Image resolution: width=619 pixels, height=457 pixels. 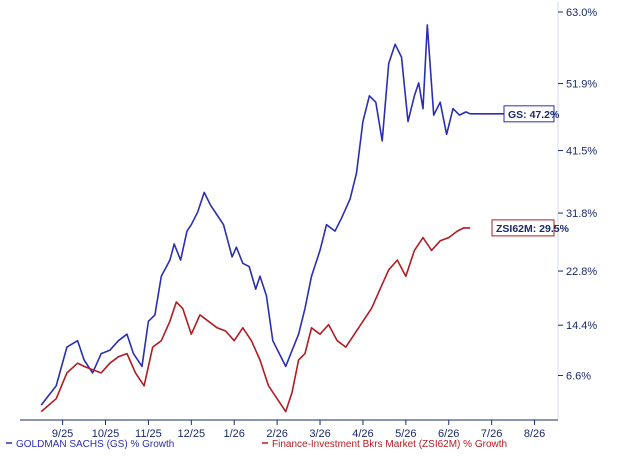 I want to click on x-tick-label: 1/26, so click(x=234, y=434).